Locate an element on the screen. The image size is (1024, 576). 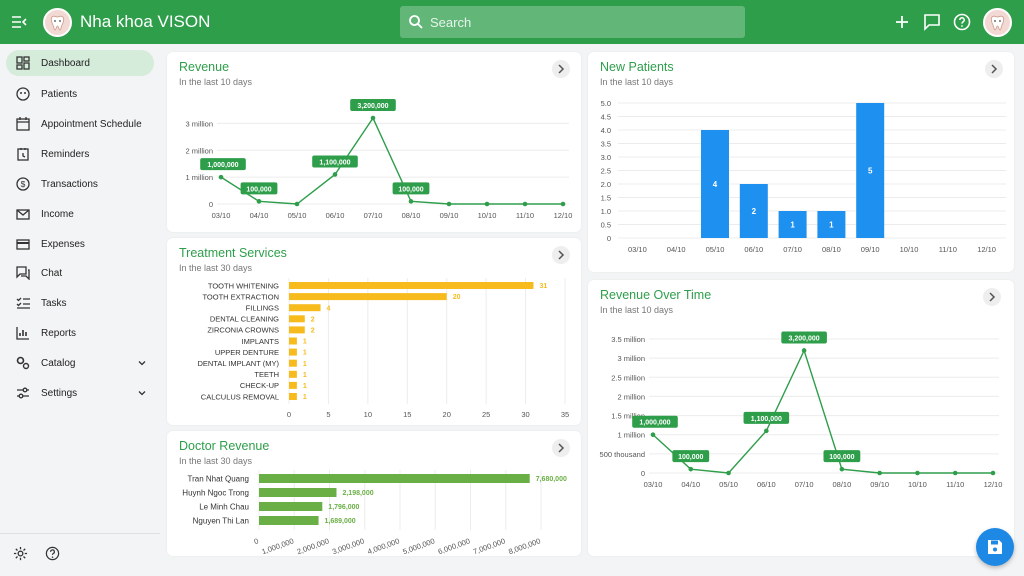
sidebar-item-chat: Chat is located at coordinates (80, 273).